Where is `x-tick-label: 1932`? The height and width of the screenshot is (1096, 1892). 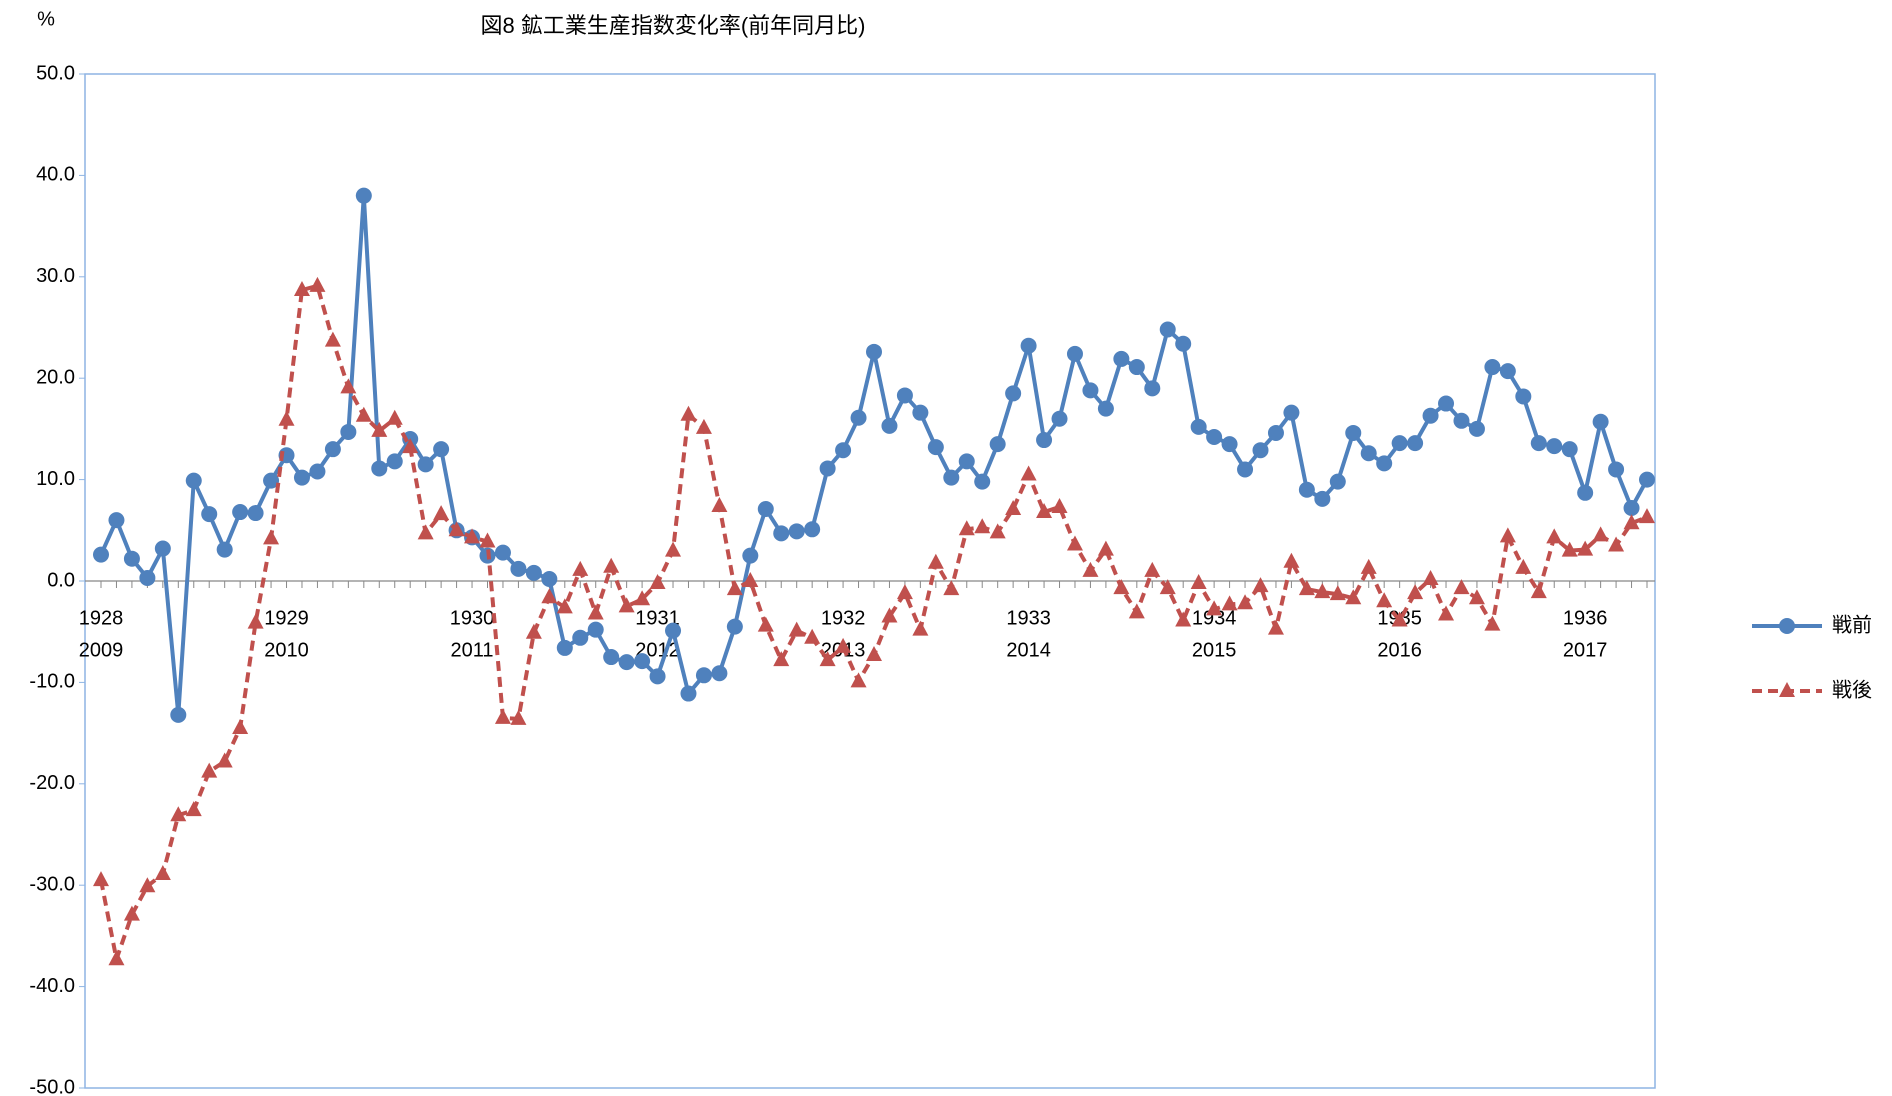
x-tick-label: 1932 is located at coordinates (843, 618).